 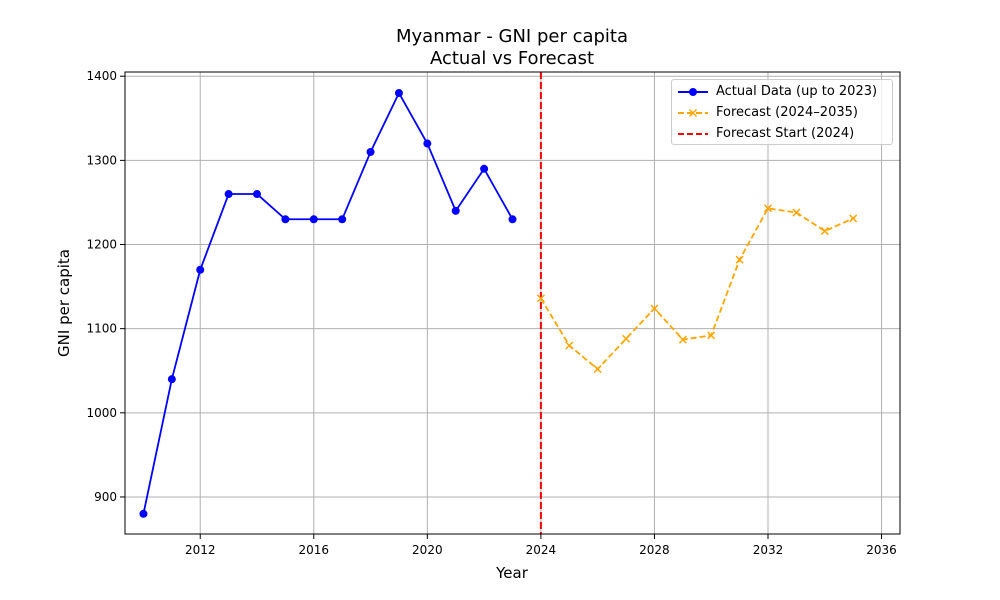 What do you see at coordinates (512, 36) in the screenshot?
I see `chart-title: Myanmar - GNI per capita` at bounding box center [512, 36].